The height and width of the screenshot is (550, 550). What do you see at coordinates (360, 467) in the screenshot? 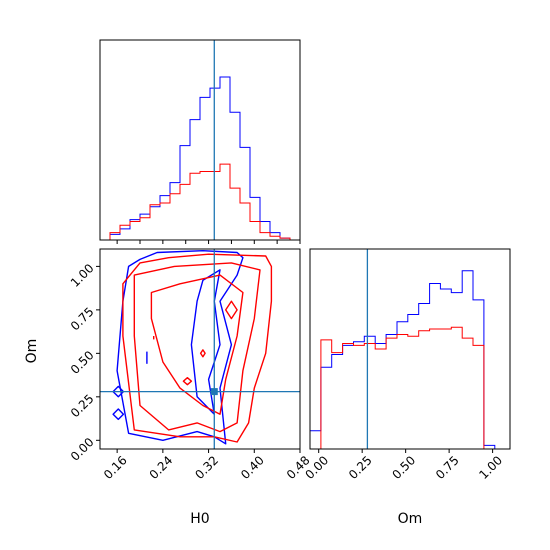
I see `om-histogram-tick-label: 0.25` at bounding box center [360, 467].